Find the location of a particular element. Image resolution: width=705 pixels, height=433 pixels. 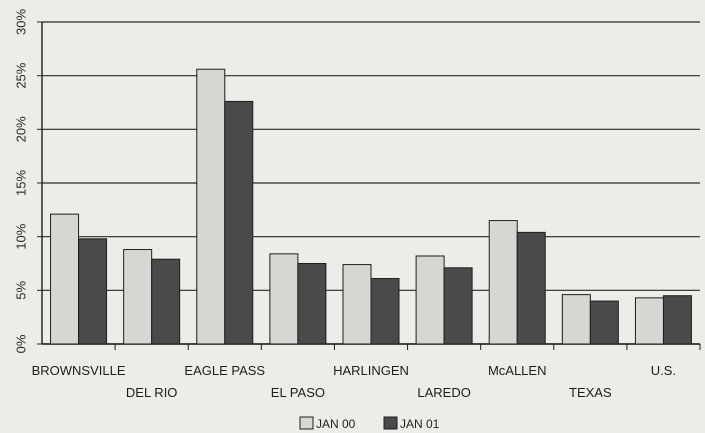

category-label: TEXAS is located at coordinates (590, 392).